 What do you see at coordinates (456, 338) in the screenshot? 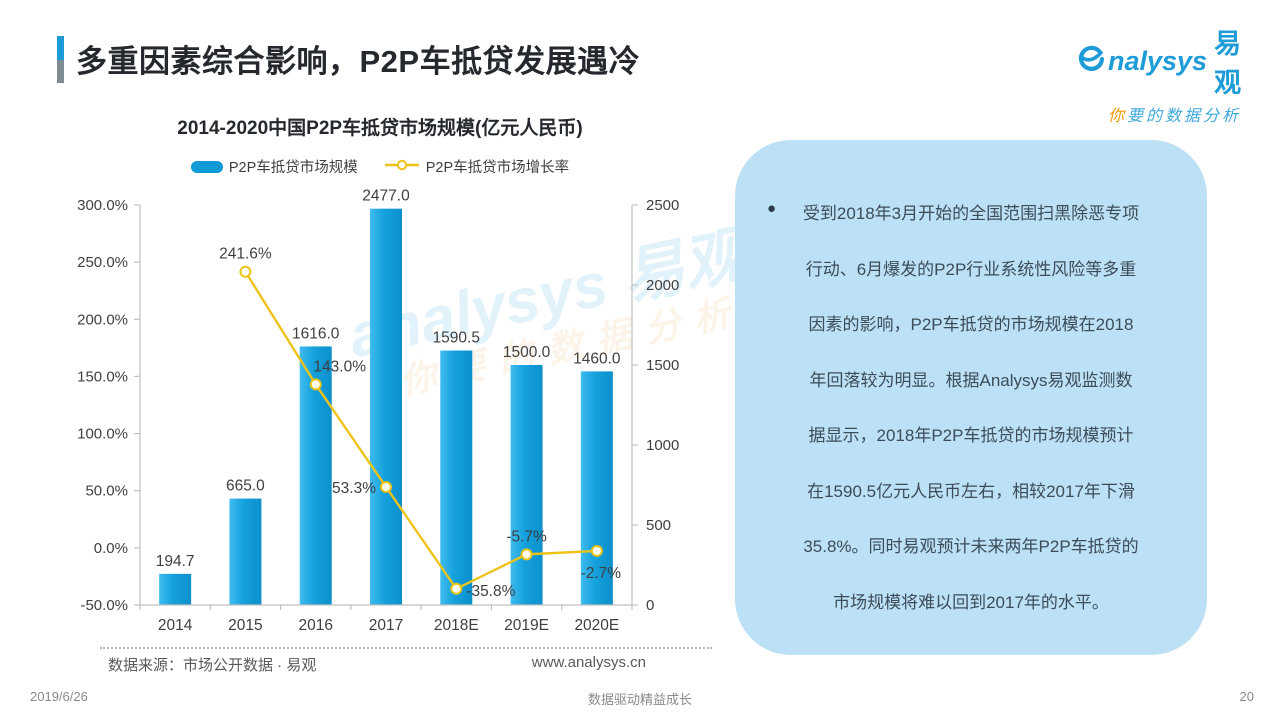
I see `bar-value-2018E: 1590.5` at bounding box center [456, 338].